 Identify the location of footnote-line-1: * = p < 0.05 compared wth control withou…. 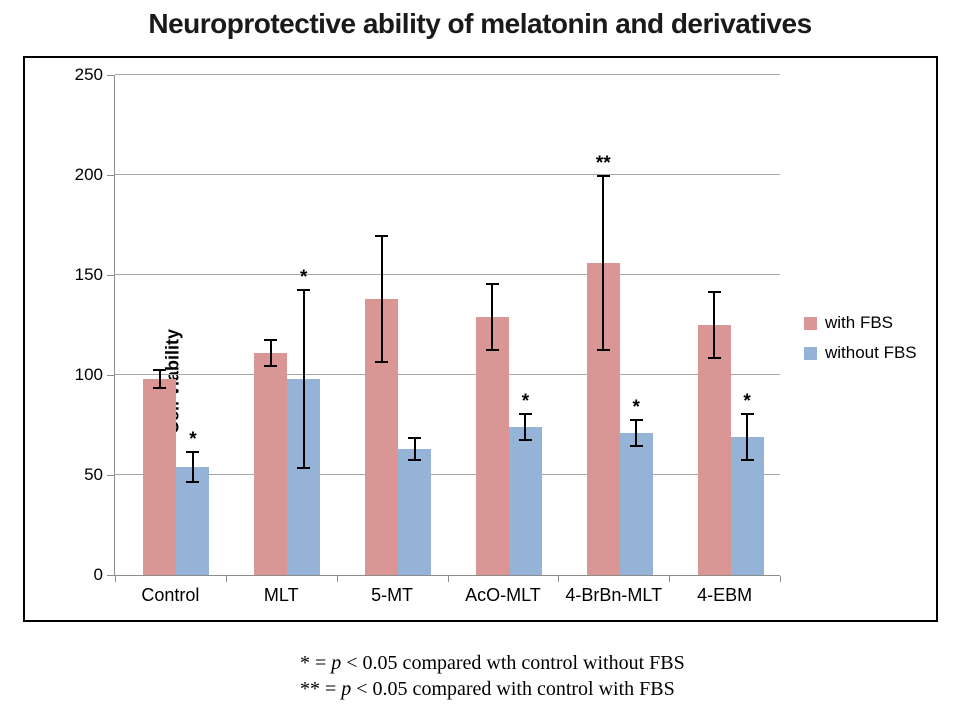
(492, 663).